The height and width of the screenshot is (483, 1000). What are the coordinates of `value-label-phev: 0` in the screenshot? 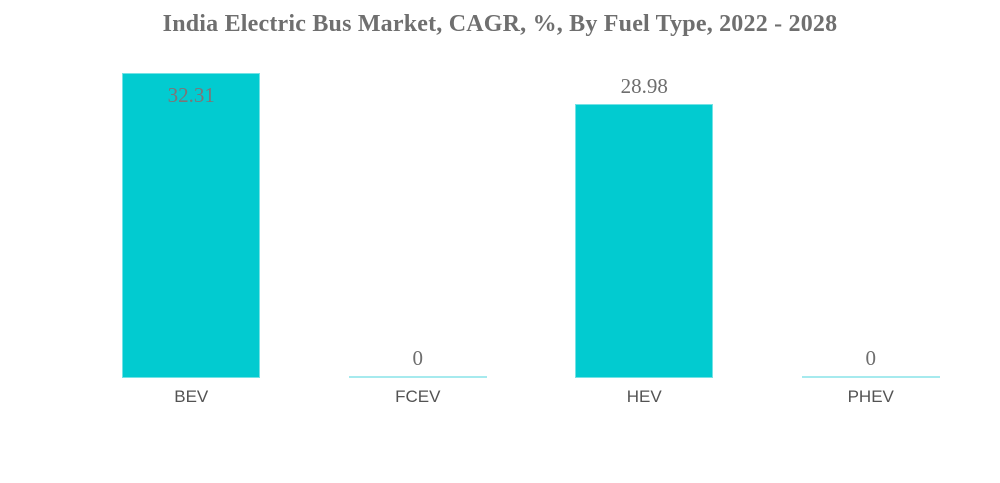 It's located at (871, 358).